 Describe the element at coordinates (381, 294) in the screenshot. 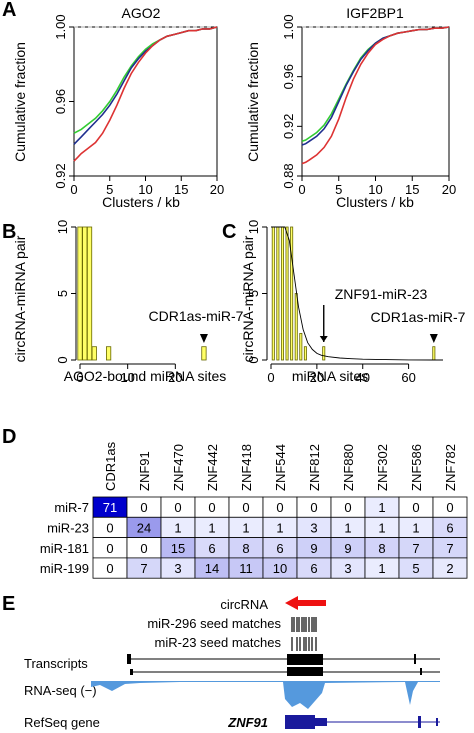

I see `annotation-label: ZNF91-miR-23` at that location.